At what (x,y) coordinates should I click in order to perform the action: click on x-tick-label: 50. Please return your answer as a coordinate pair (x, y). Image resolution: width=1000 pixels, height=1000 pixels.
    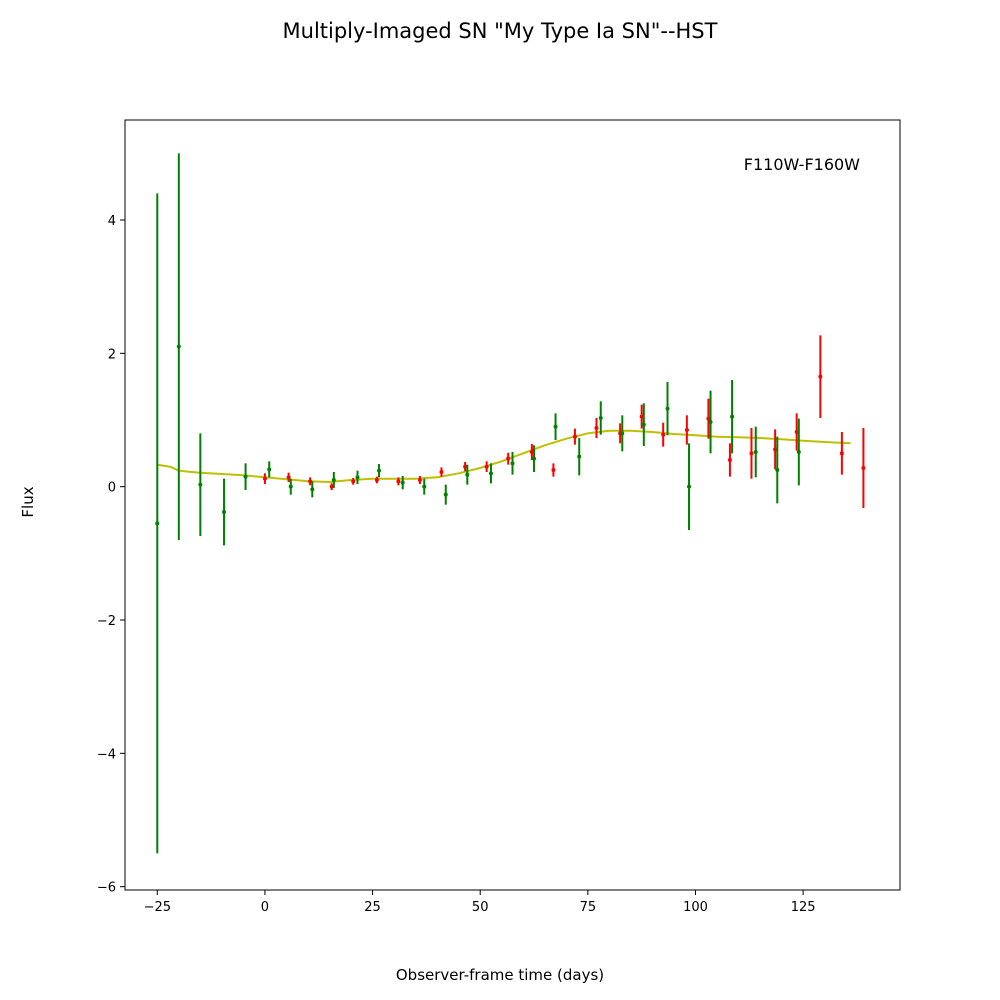
    Looking at the image, I should click on (480, 907).